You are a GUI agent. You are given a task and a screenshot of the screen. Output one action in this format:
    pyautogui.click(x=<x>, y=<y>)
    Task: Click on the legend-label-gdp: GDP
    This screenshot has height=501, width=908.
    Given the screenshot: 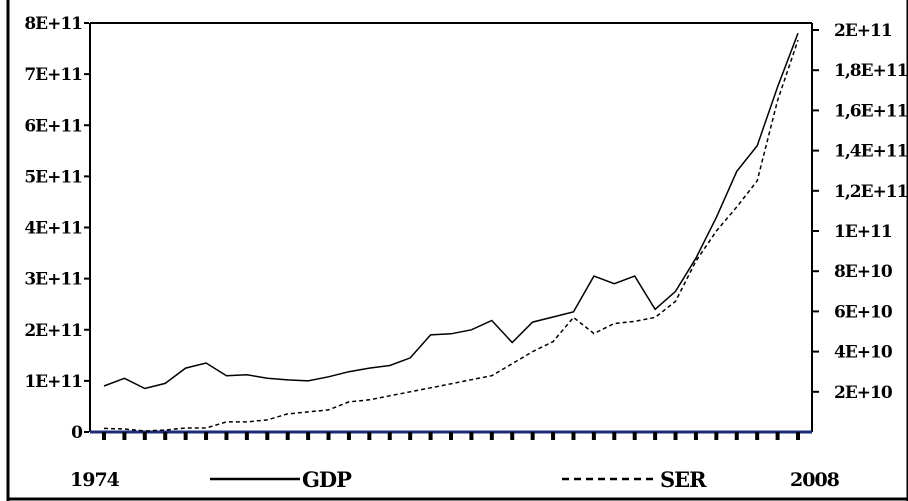 What is the action you would take?
    pyautogui.click(x=327, y=479)
    